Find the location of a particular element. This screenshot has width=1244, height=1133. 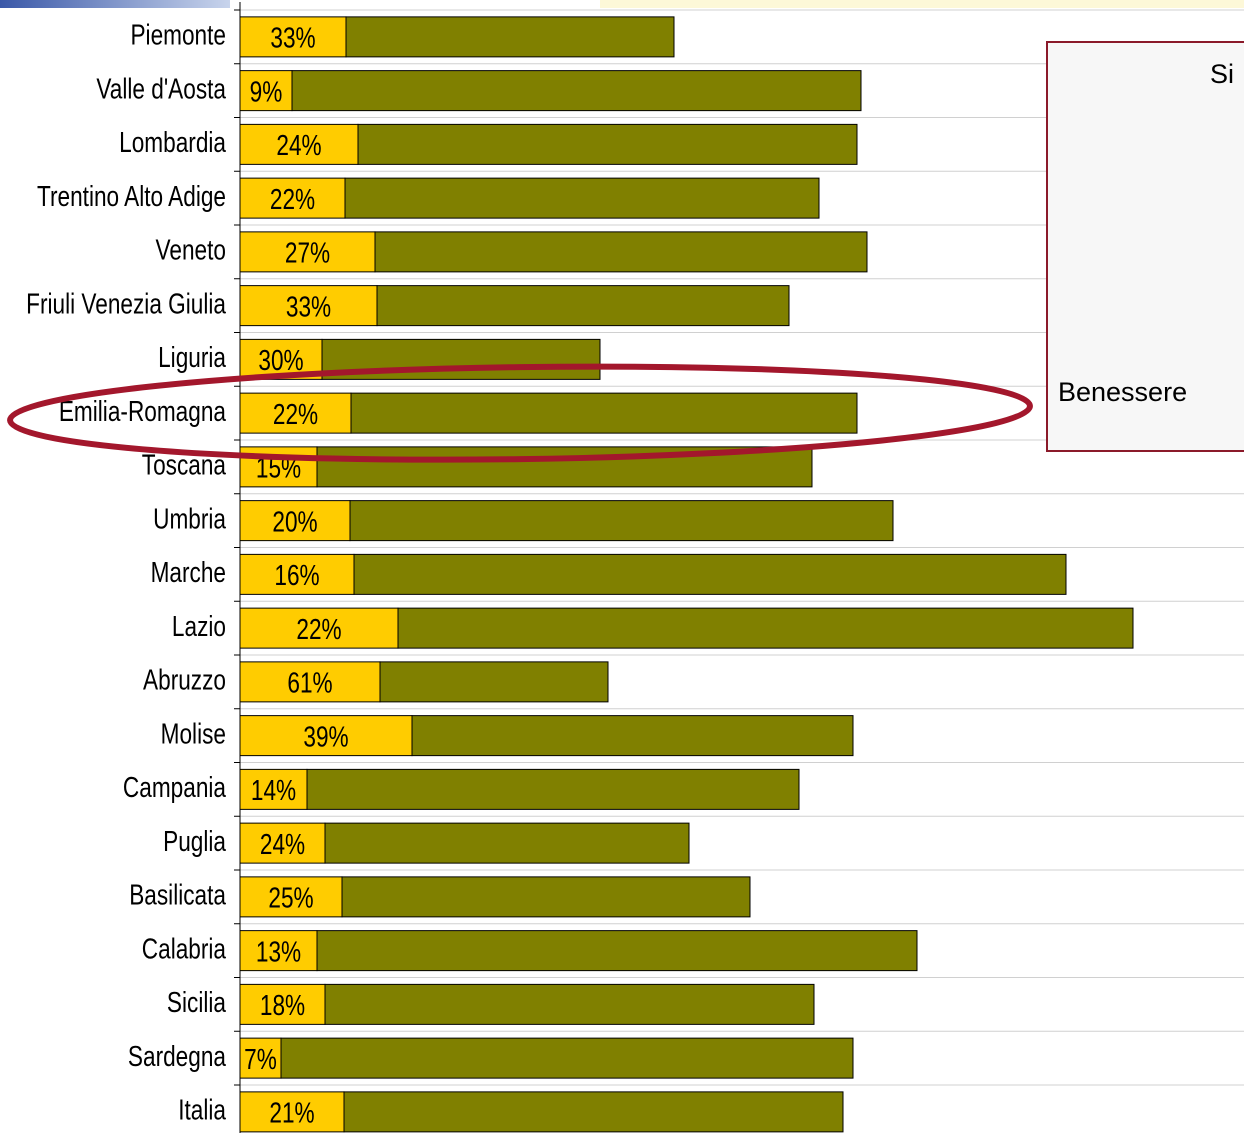

data-label: 27% is located at coordinates (307, 252).